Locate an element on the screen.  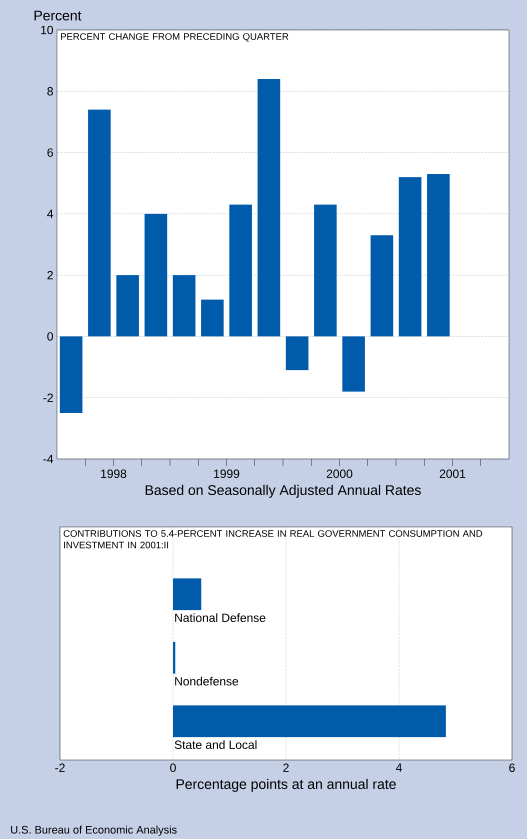
x-tick-label: 2 is located at coordinates (286, 768).